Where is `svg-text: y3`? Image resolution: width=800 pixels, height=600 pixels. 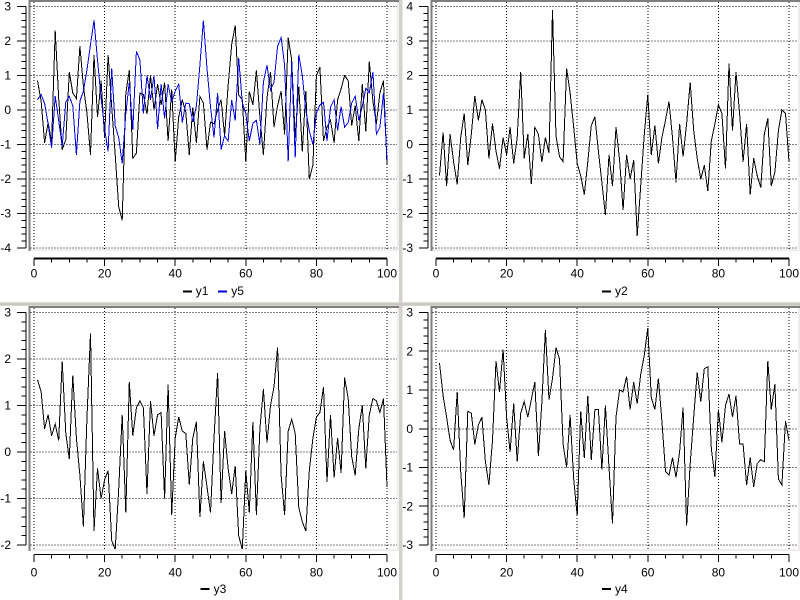
svg-text: y3 is located at coordinates (220, 589).